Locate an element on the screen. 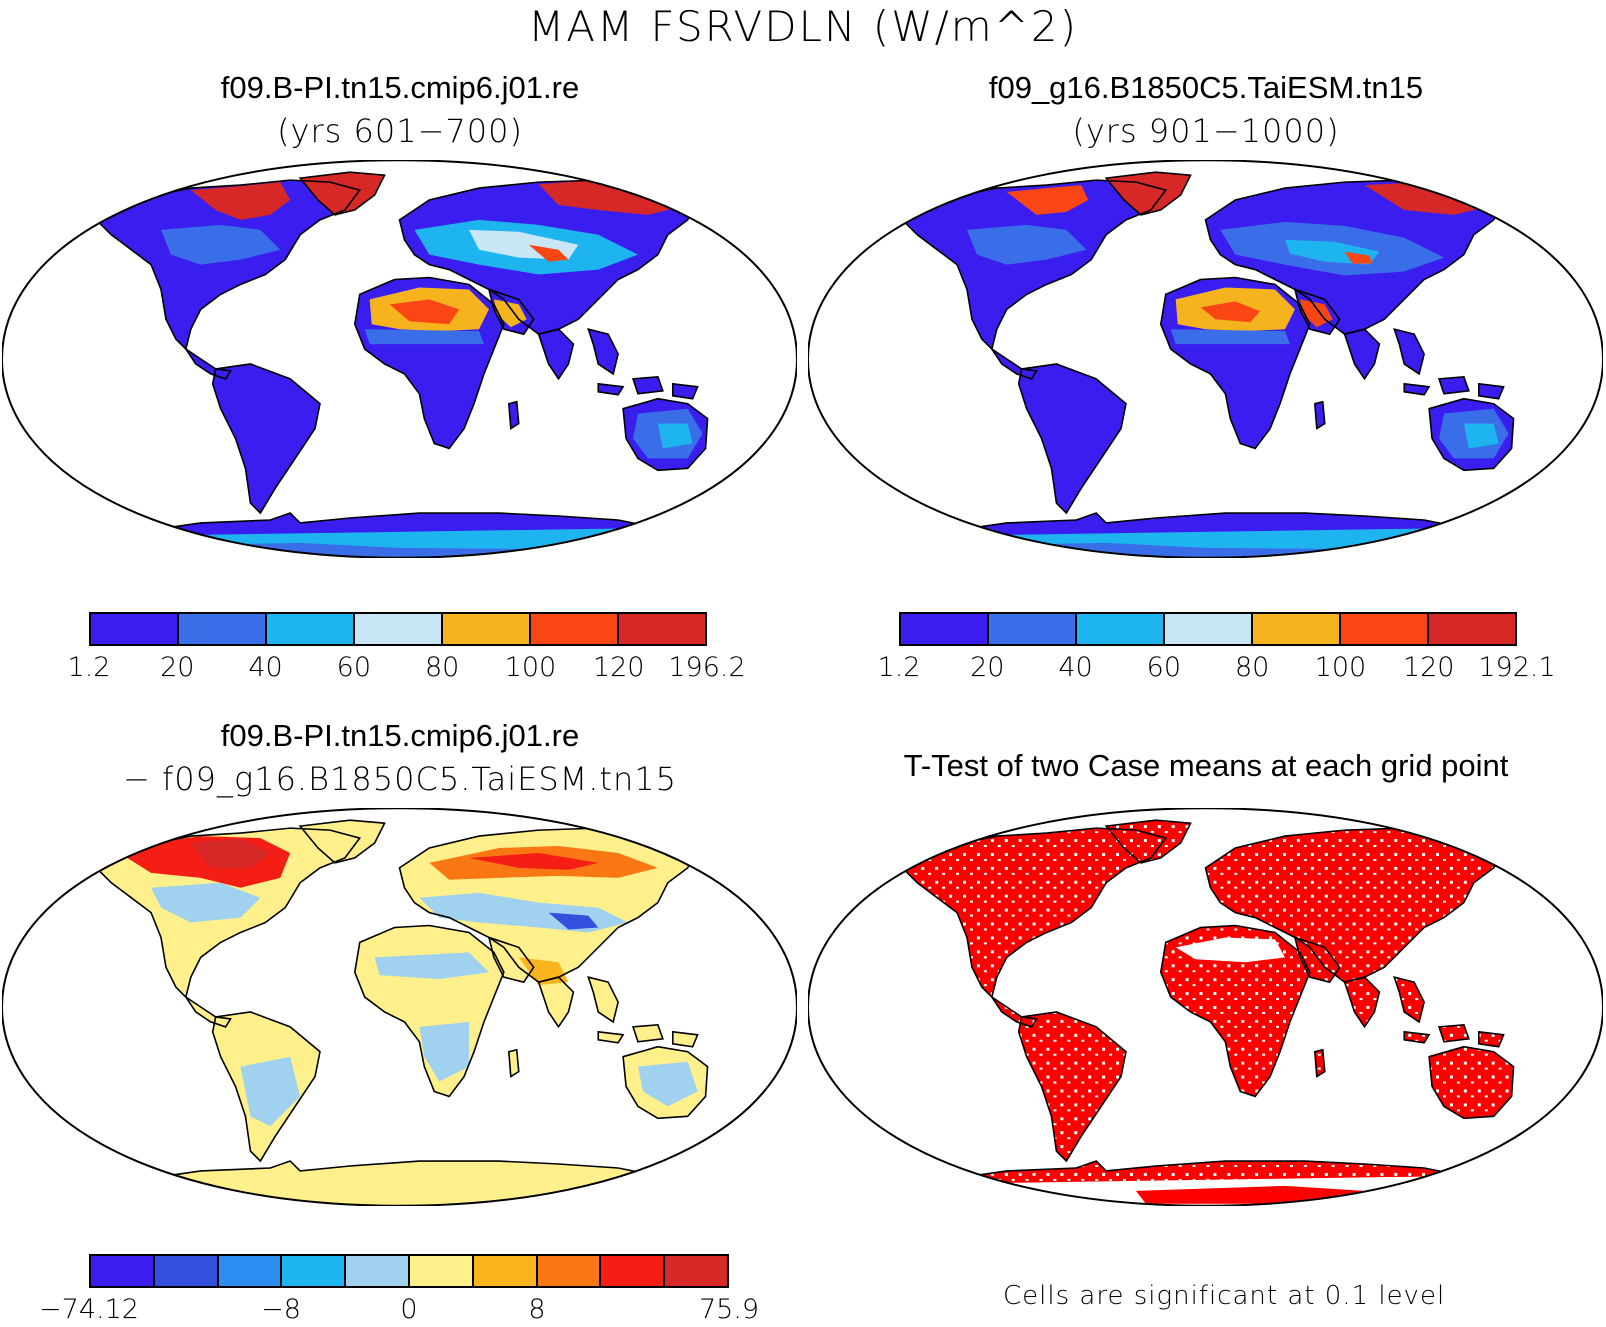 This screenshot has height=1327, width=1606. colorbar-tick-label: 8 is located at coordinates (537, 1309).